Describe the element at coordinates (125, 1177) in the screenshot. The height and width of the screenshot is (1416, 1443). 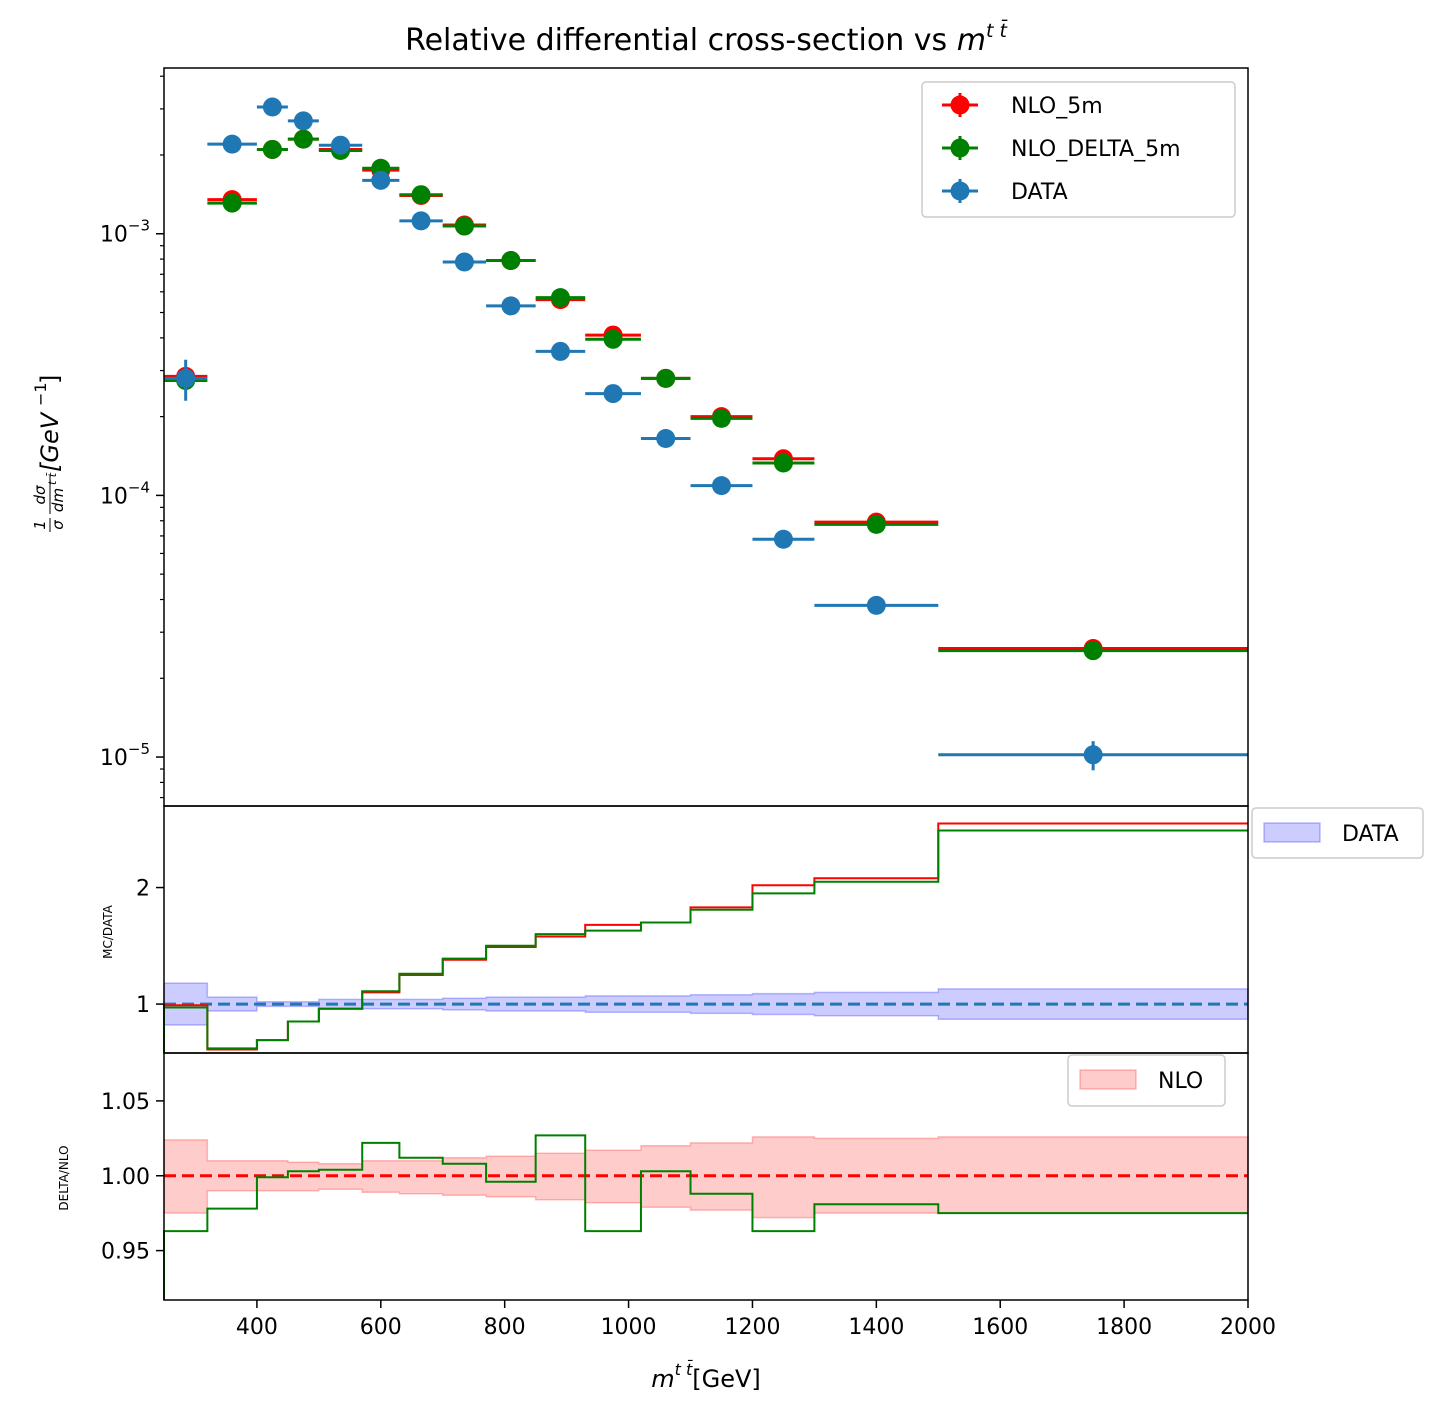
I see `y-tick-label: 1.00` at that location.